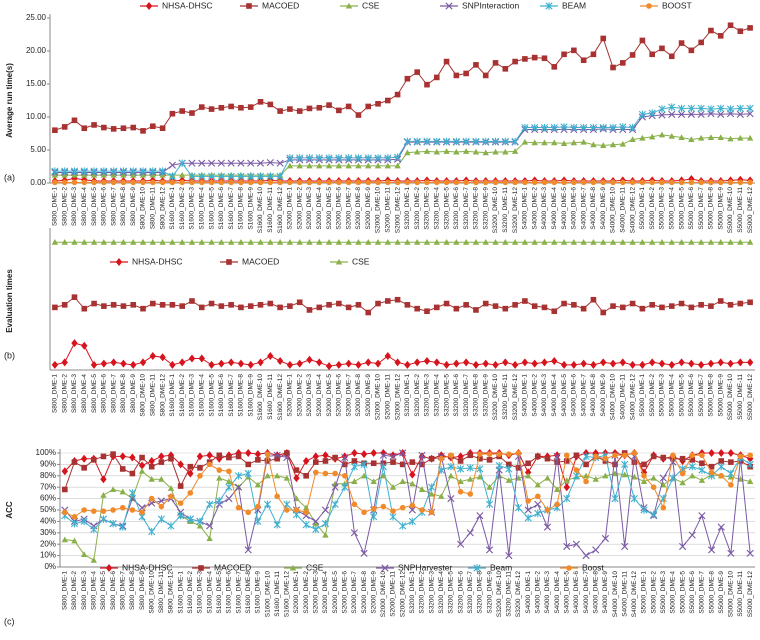 Image resolution: width=760 pixels, height=640 pixels. What do you see at coordinates (309, 208) in the screenshot?
I see `x-tick-label: S2000_DME-3` at bounding box center [309, 208].